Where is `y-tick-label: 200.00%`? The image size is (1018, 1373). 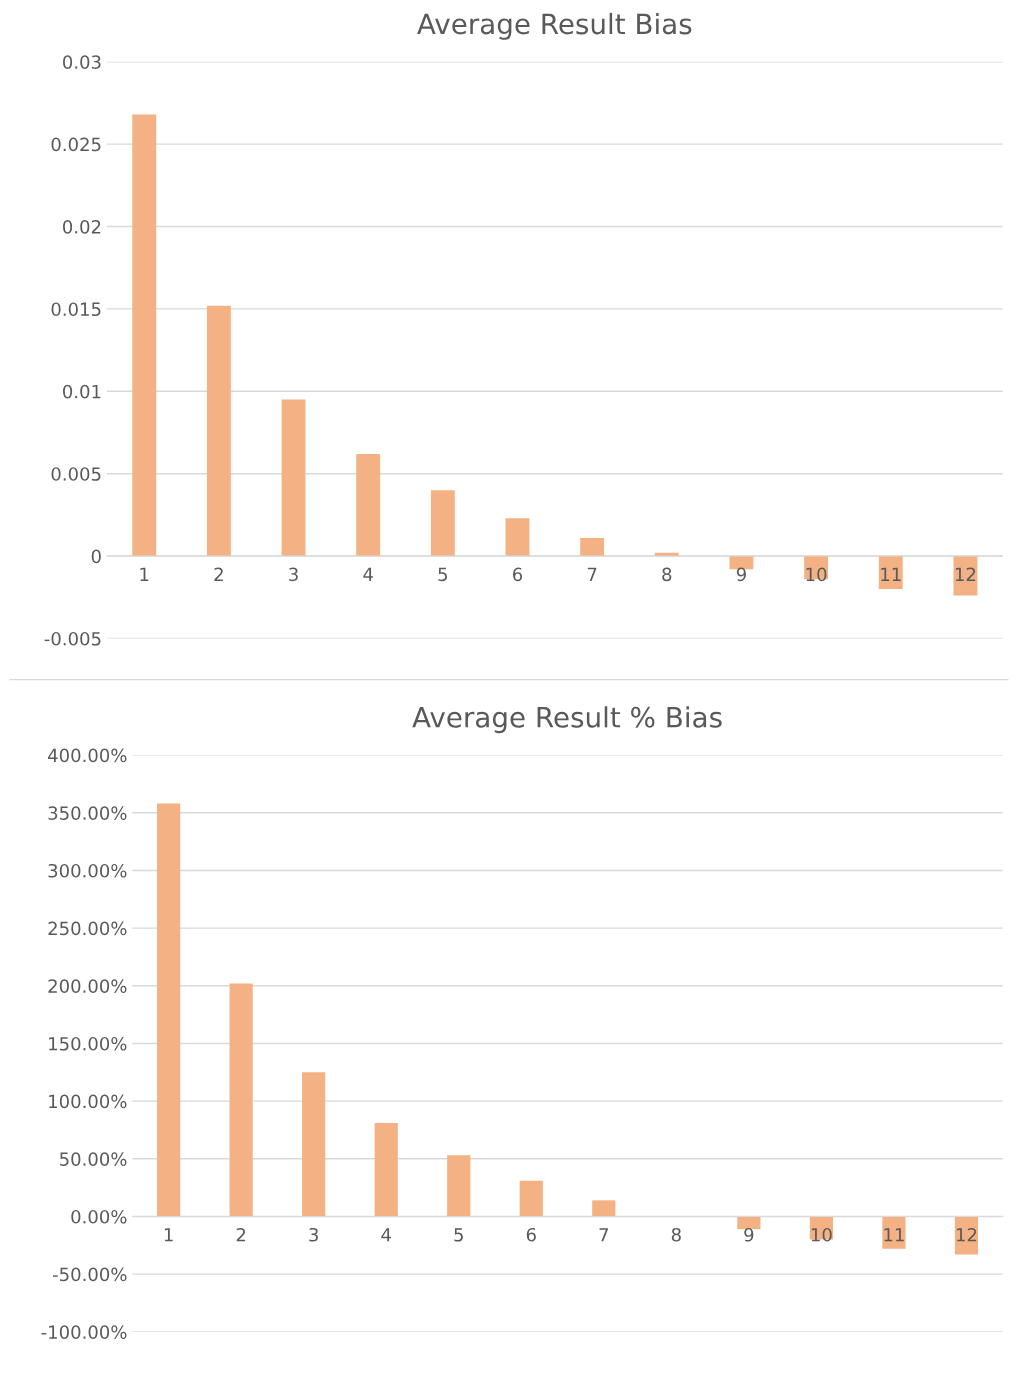 y-tick-label: 200.00% is located at coordinates (87, 986).